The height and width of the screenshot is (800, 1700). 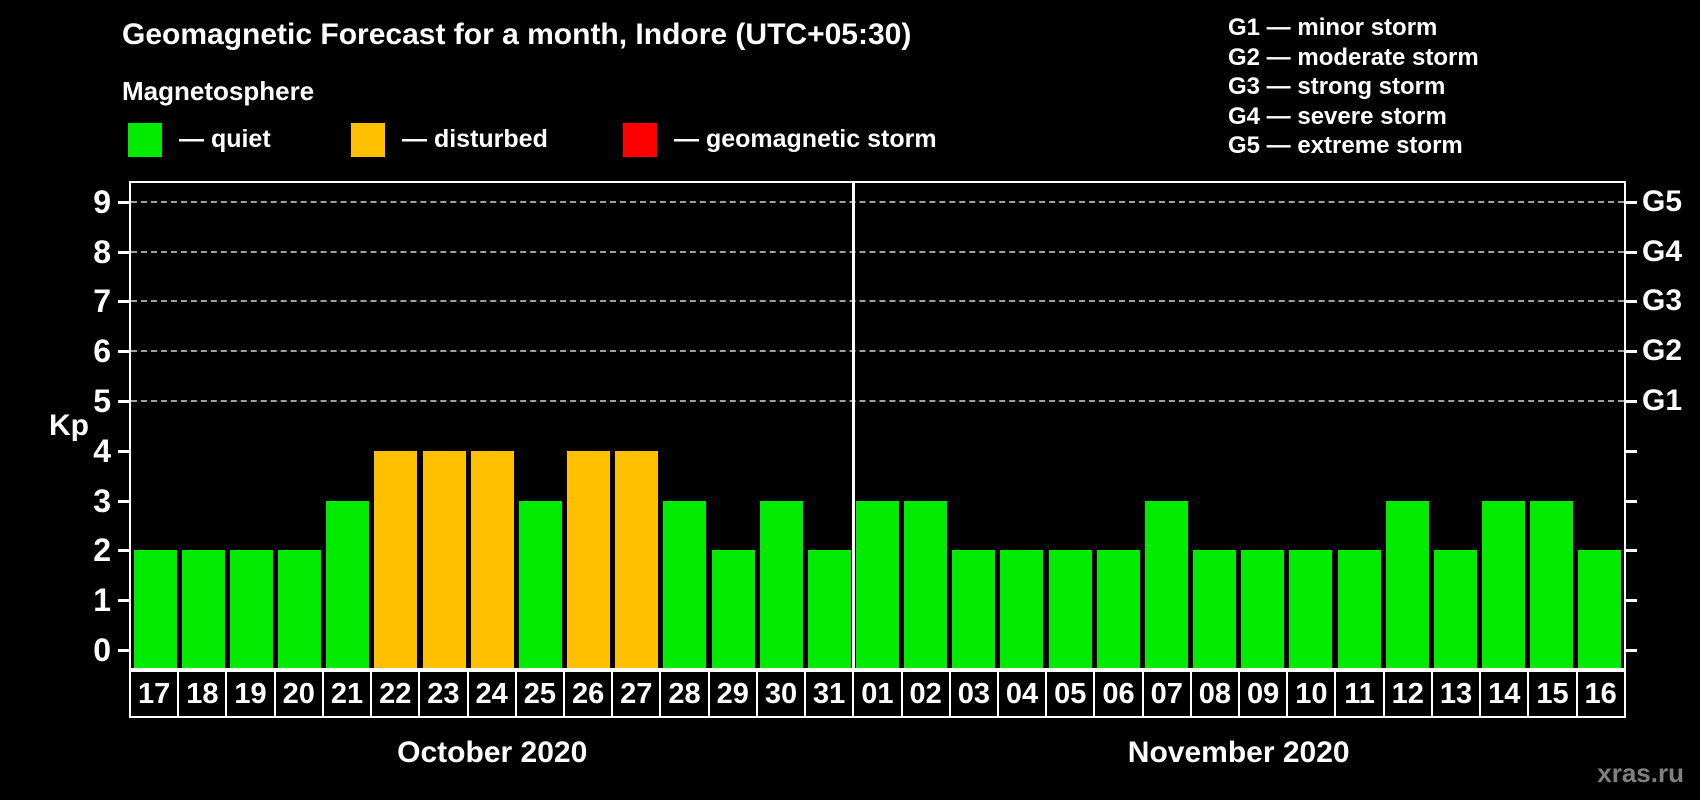 I want to click on day-cell-03: 03, so click(x=975, y=694).